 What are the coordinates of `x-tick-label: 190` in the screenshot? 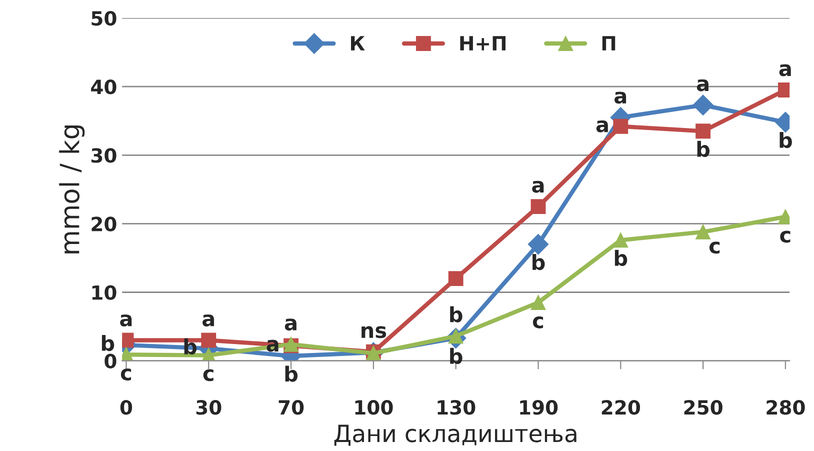 It's located at (539, 407).